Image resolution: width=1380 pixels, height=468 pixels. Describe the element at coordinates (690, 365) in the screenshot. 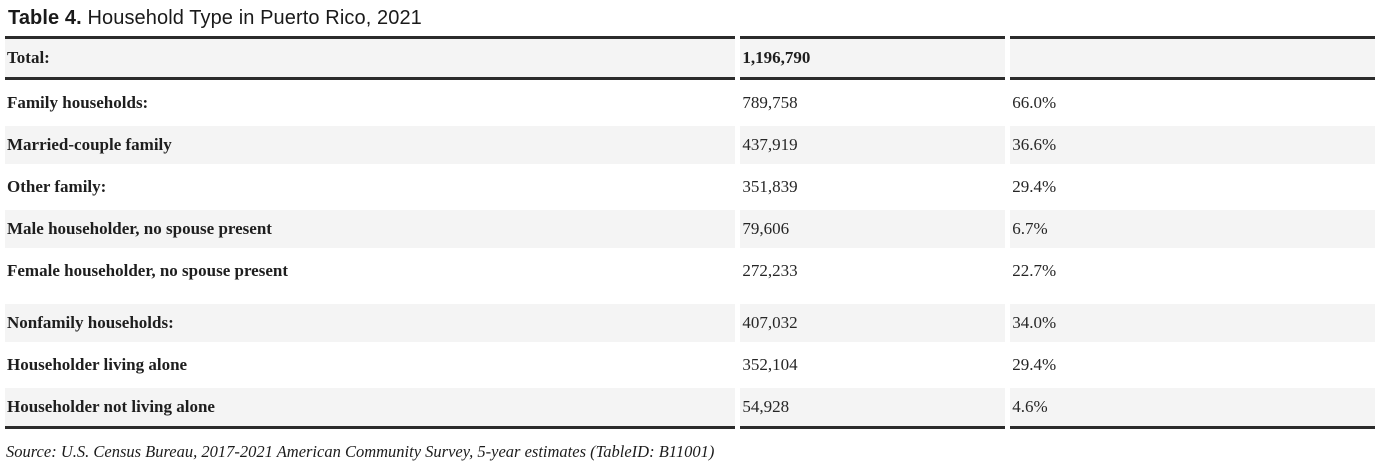

I see `table-row-householder-living-alone: Householder living alone 352,104 29.4%` at that location.